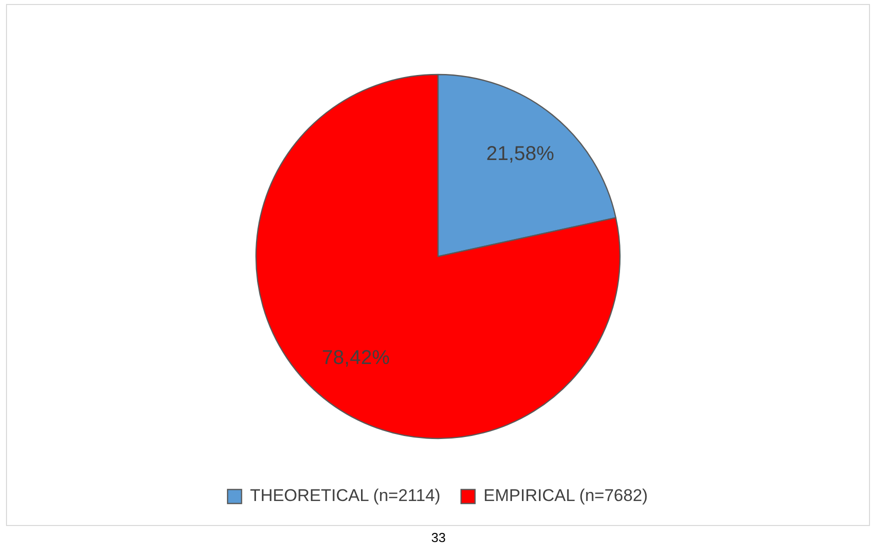 The width and height of the screenshot is (877, 550). Describe the element at coordinates (438, 537) in the screenshot. I see `text: 33` at that location.